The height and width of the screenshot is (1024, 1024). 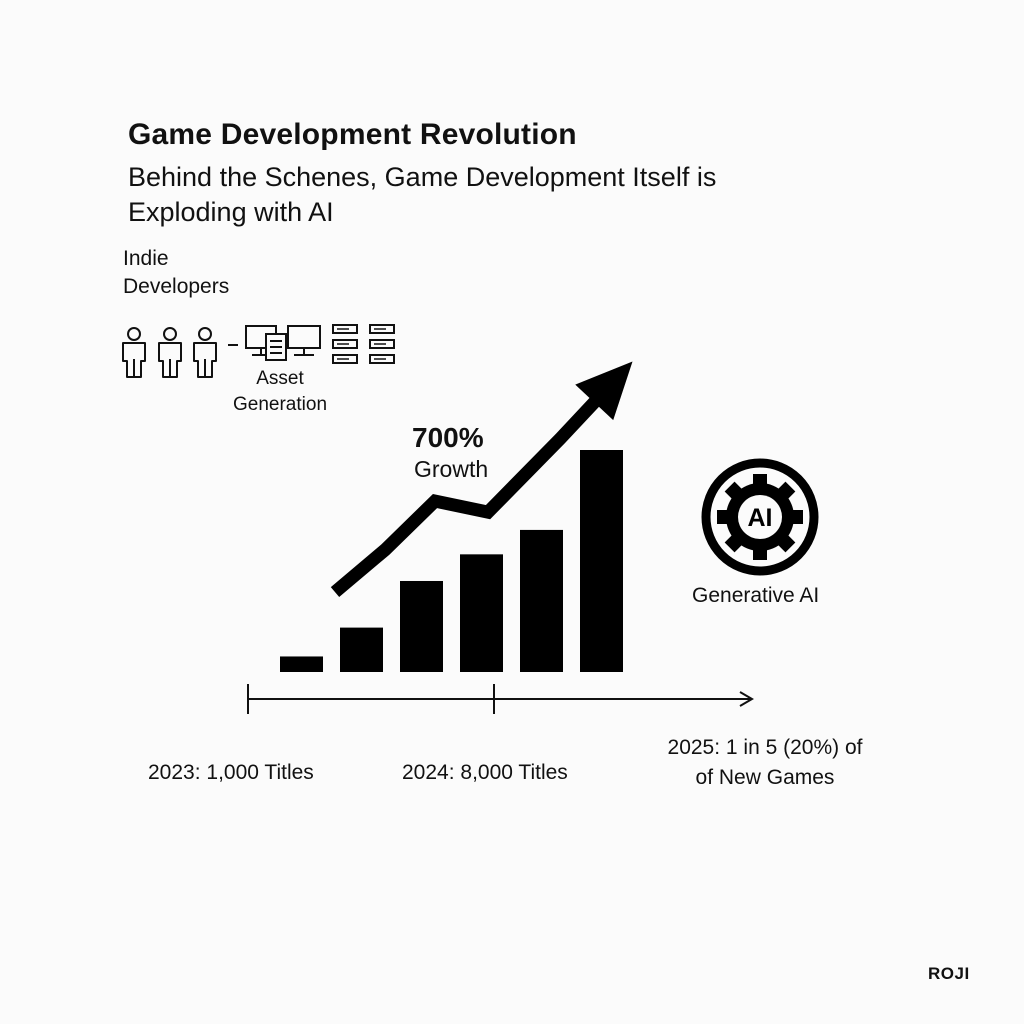 What do you see at coordinates (280, 391) in the screenshot?
I see `asset-generation-label: Asset Generation` at bounding box center [280, 391].